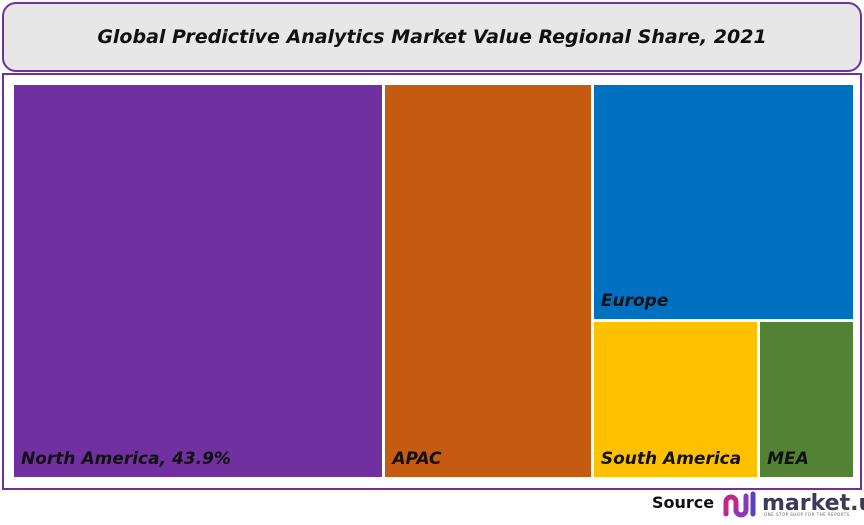  What do you see at coordinates (634, 301) in the screenshot?
I see `treemap-label: Europe` at bounding box center [634, 301].